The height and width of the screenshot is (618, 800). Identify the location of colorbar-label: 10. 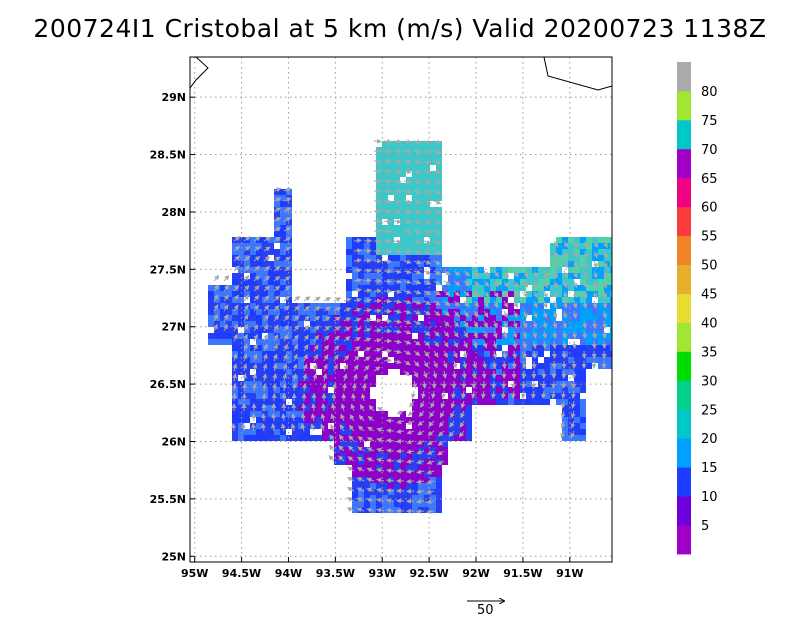
(709, 497).